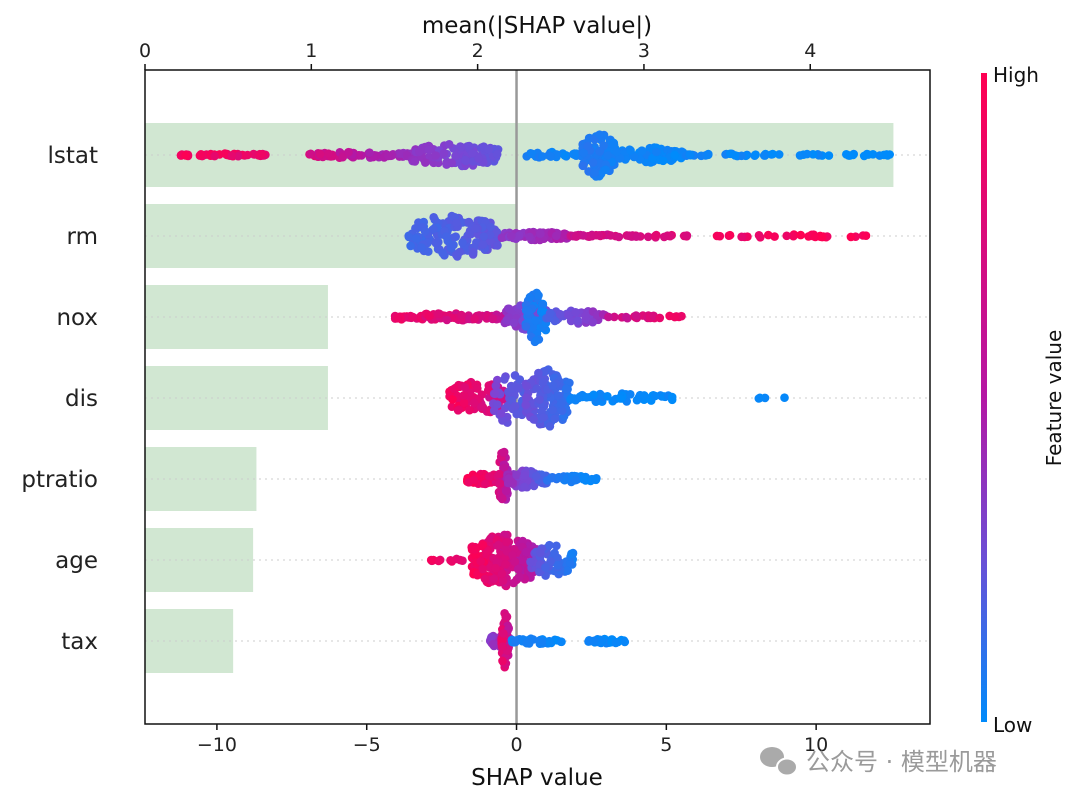 The width and height of the screenshot is (1080, 804). What do you see at coordinates (59, 480) in the screenshot?
I see `feature-label-ptratio: ptratio` at bounding box center [59, 480].